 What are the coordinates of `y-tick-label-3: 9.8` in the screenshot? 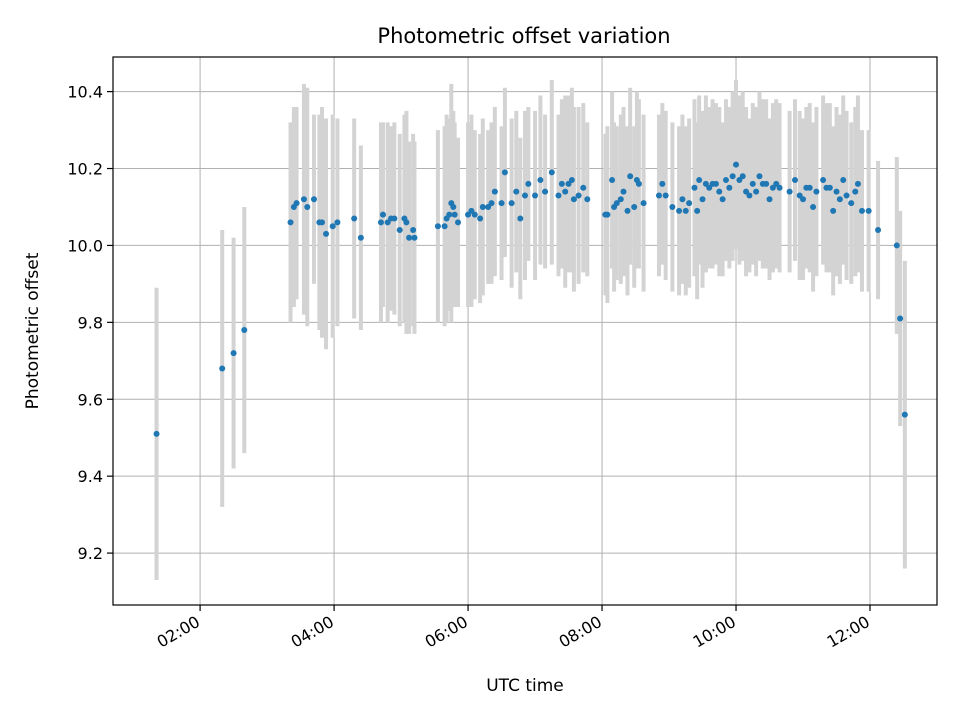 It's located at (90, 322).